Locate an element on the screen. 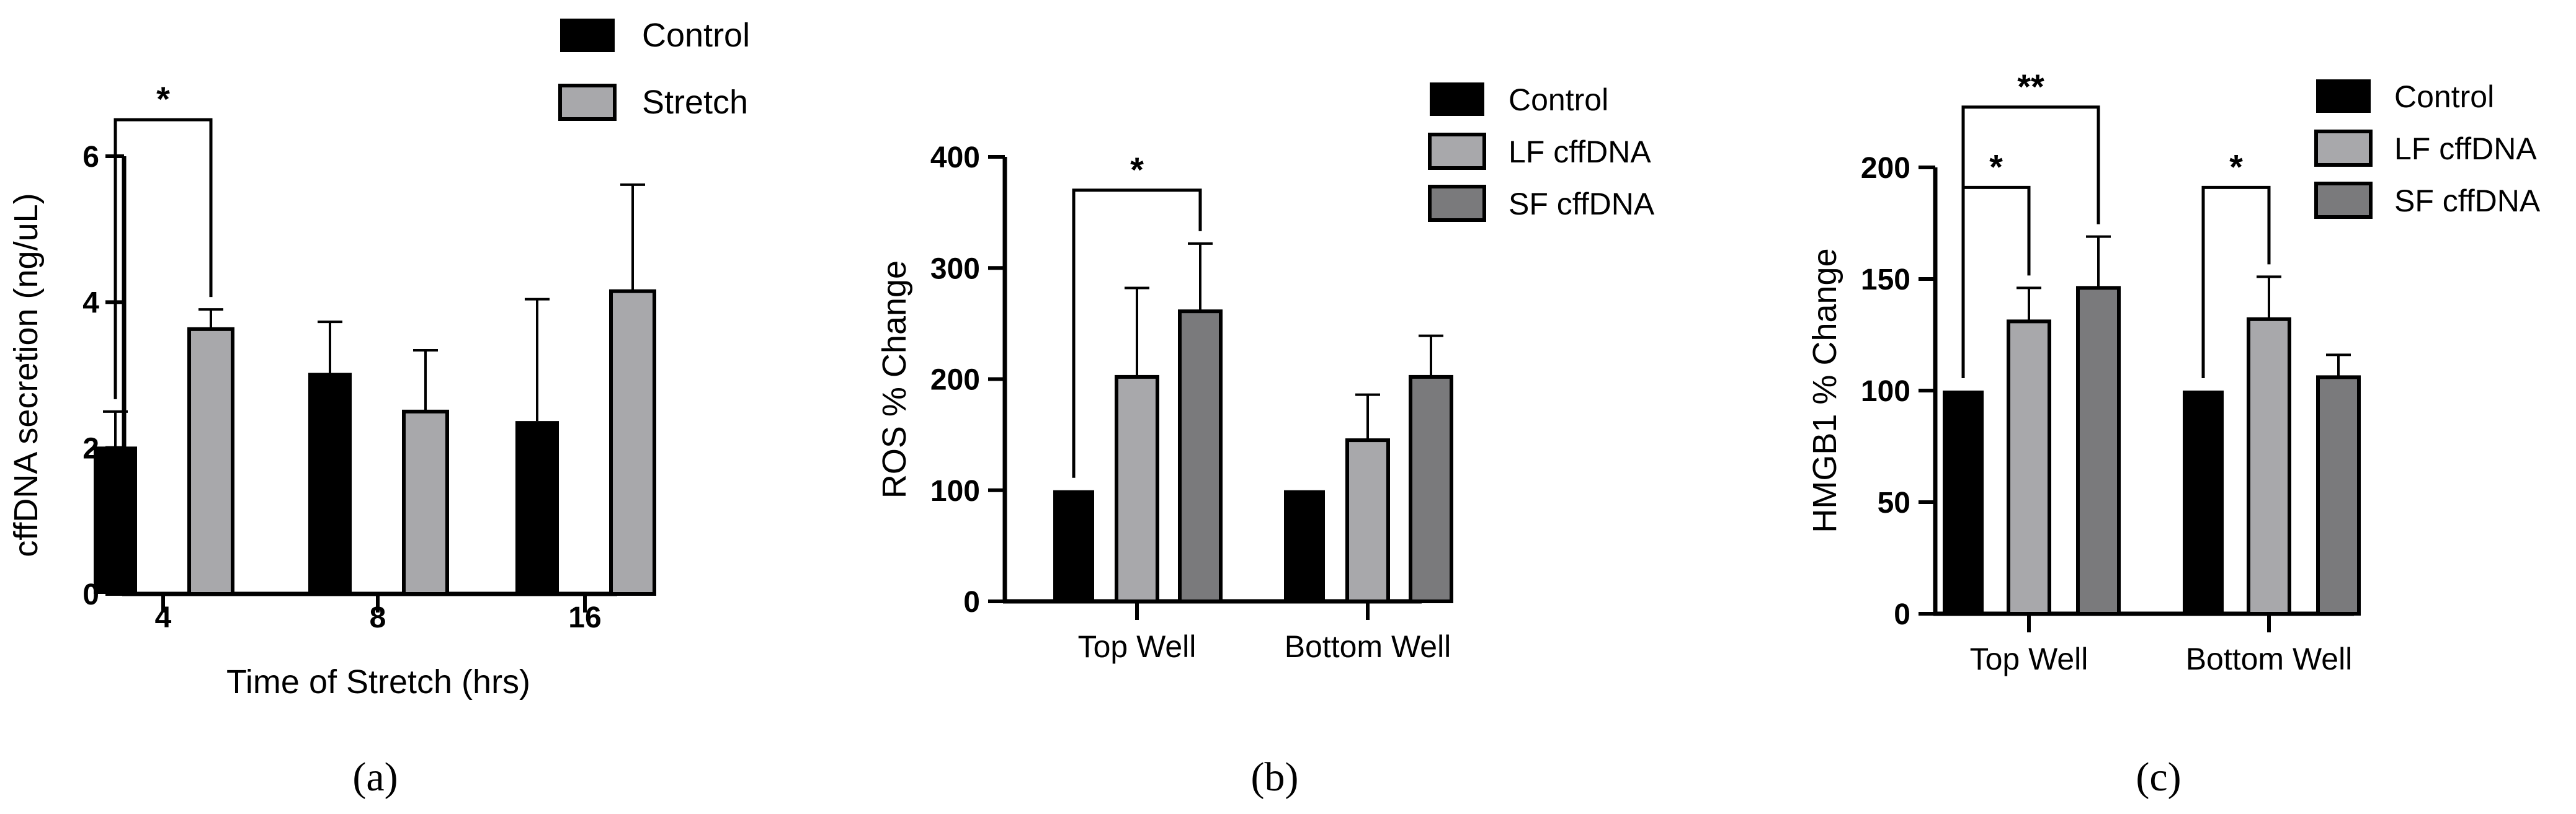 This screenshot has height=814, width=2576. legend-label: Stretch is located at coordinates (695, 103).